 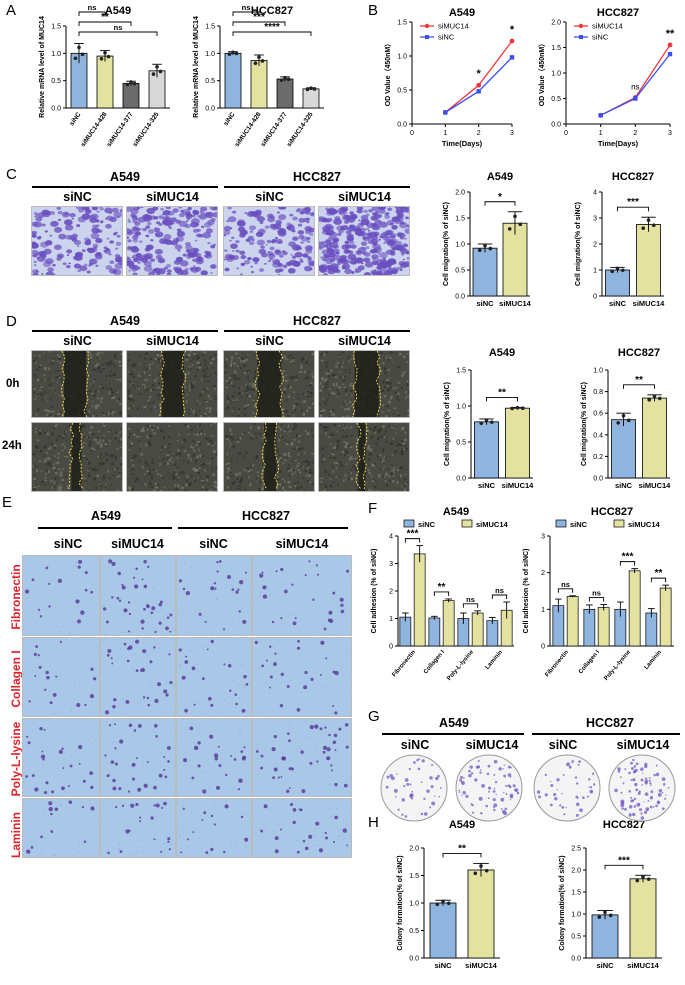 I want to click on y-tick-label: 0.0, so click(x=210, y=109).